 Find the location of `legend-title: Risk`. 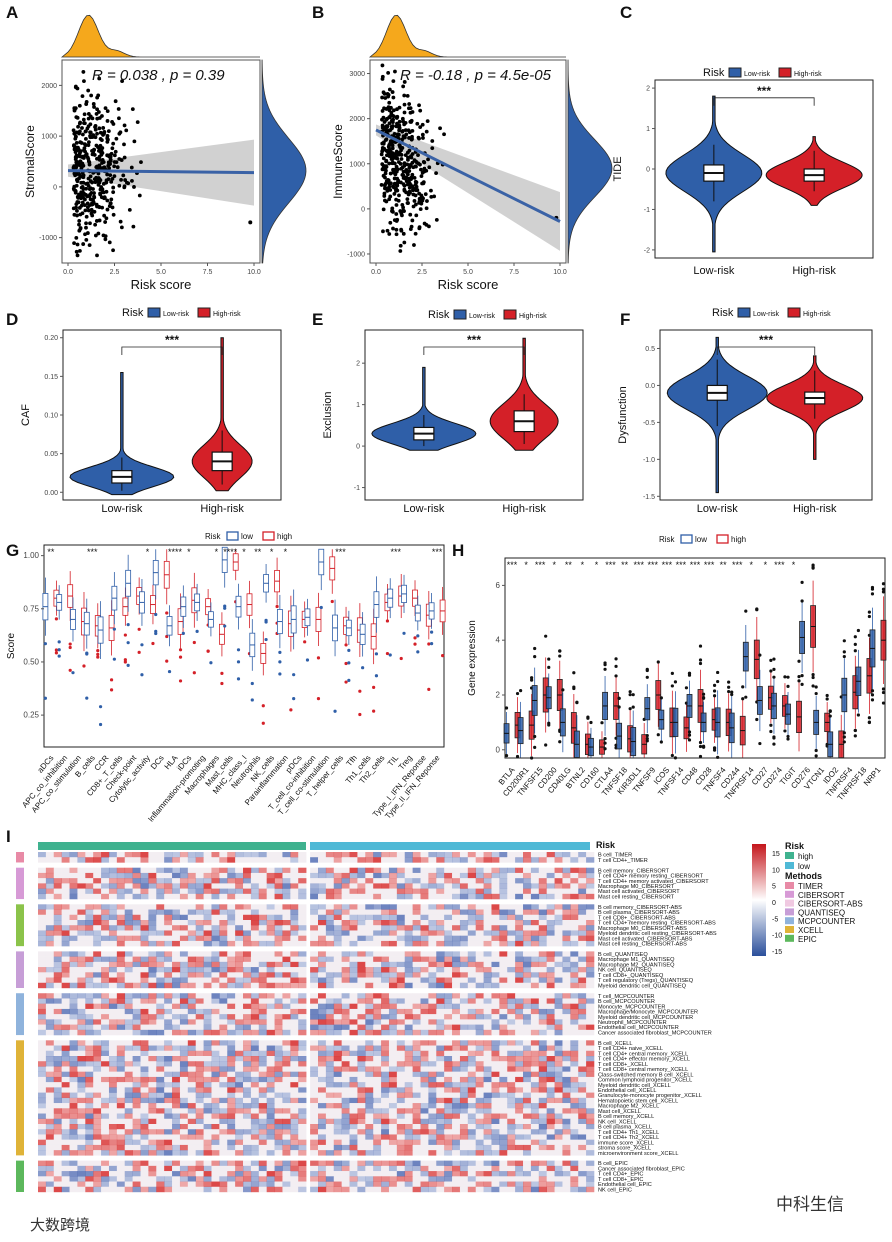

legend-title: Risk is located at coordinates (133, 313).